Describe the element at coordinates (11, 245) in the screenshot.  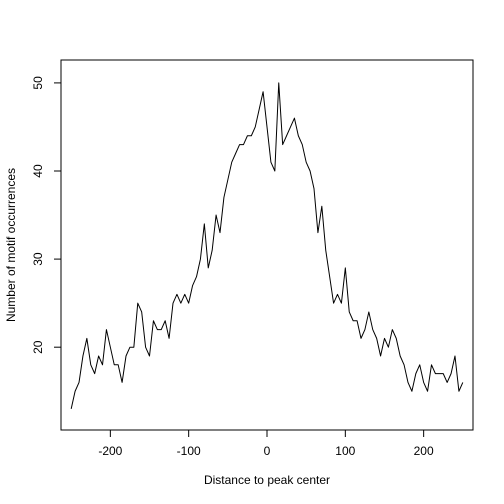
I see `y-axis-title: Number of motif occurrences` at that location.